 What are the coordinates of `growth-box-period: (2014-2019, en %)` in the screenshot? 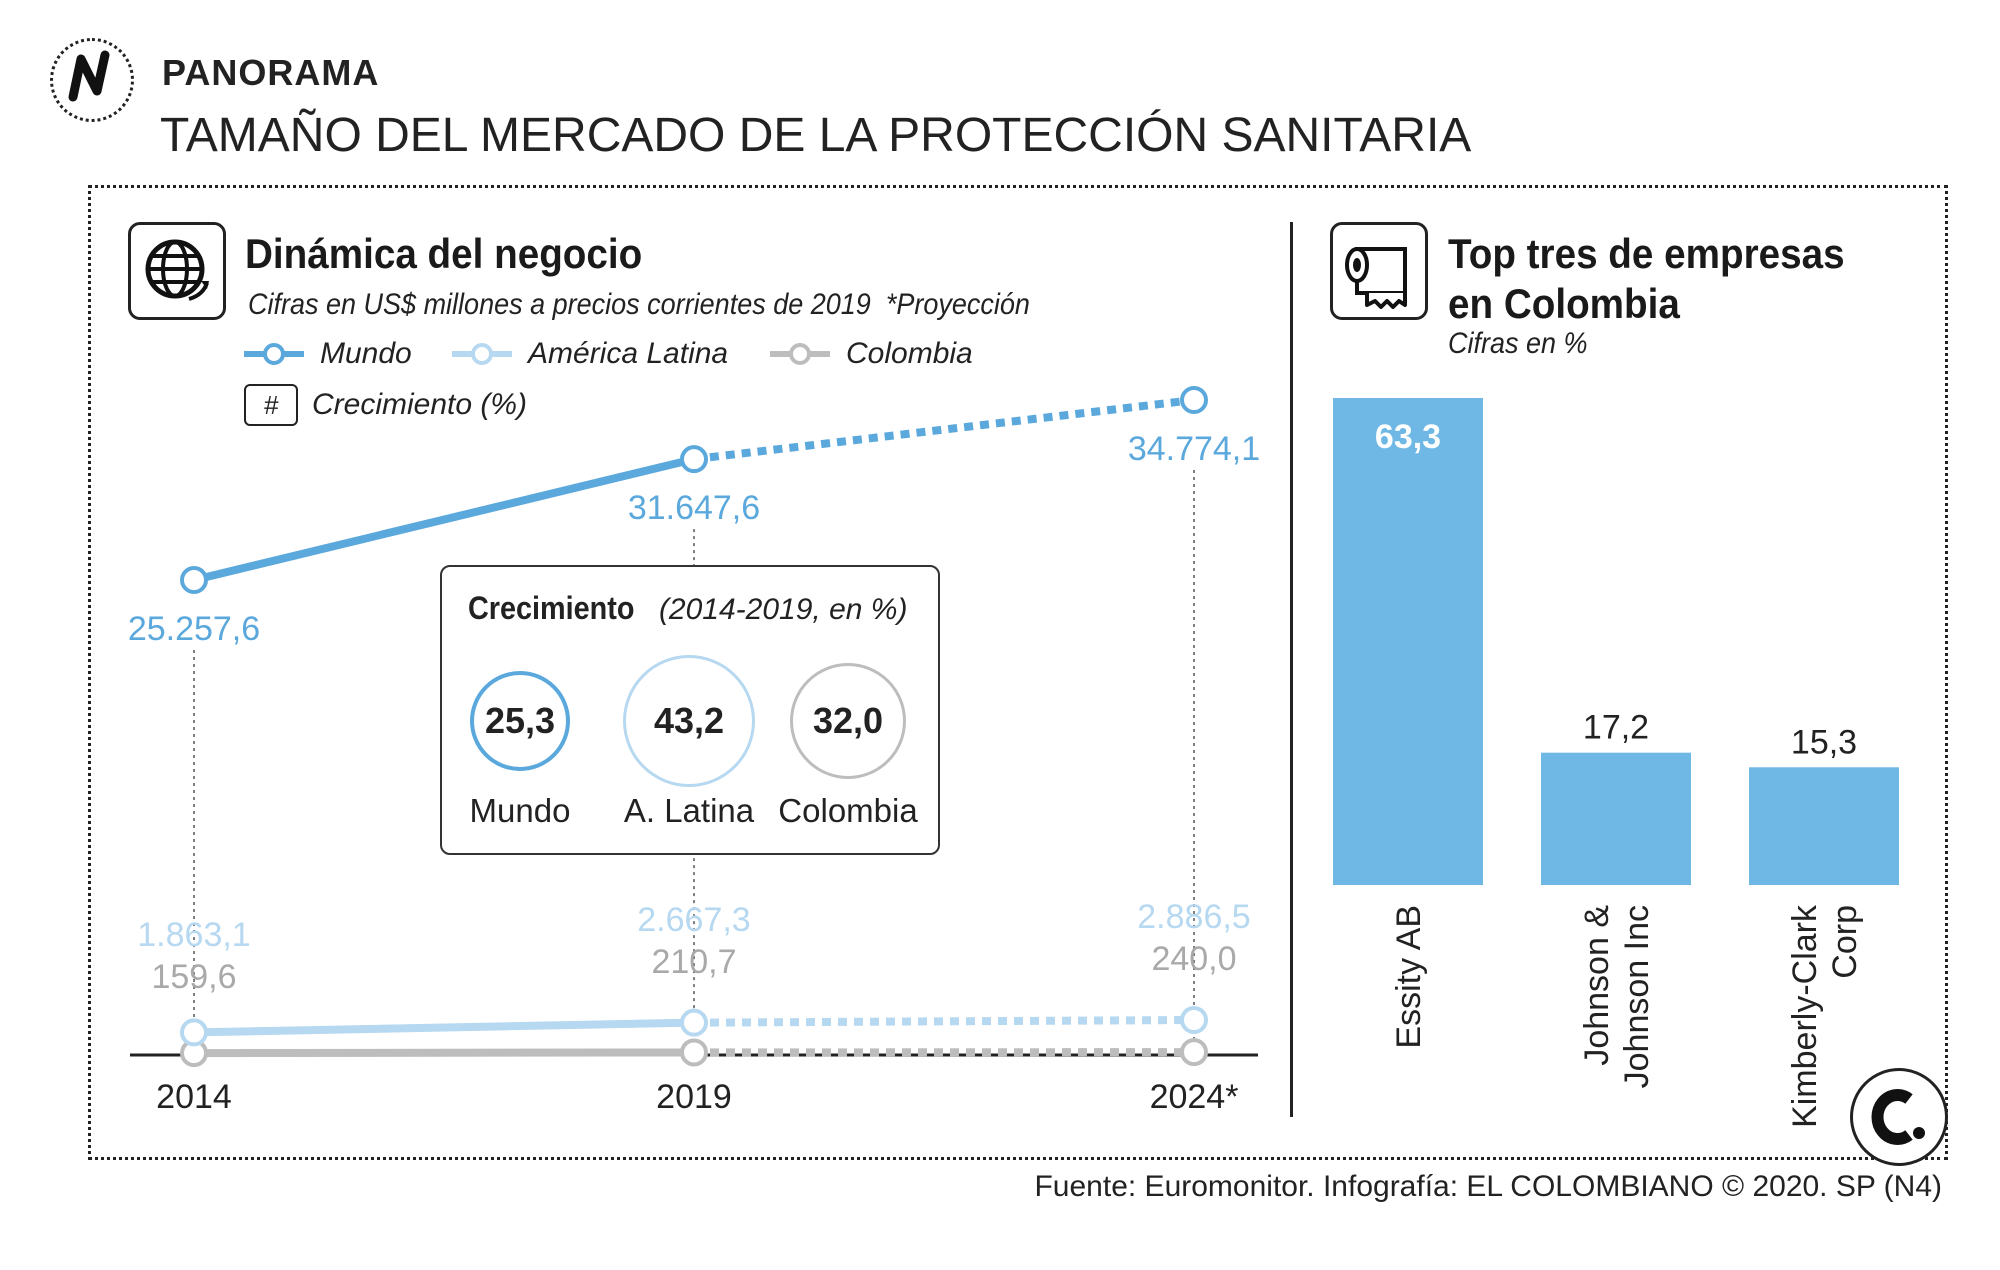 It's located at (783, 609).